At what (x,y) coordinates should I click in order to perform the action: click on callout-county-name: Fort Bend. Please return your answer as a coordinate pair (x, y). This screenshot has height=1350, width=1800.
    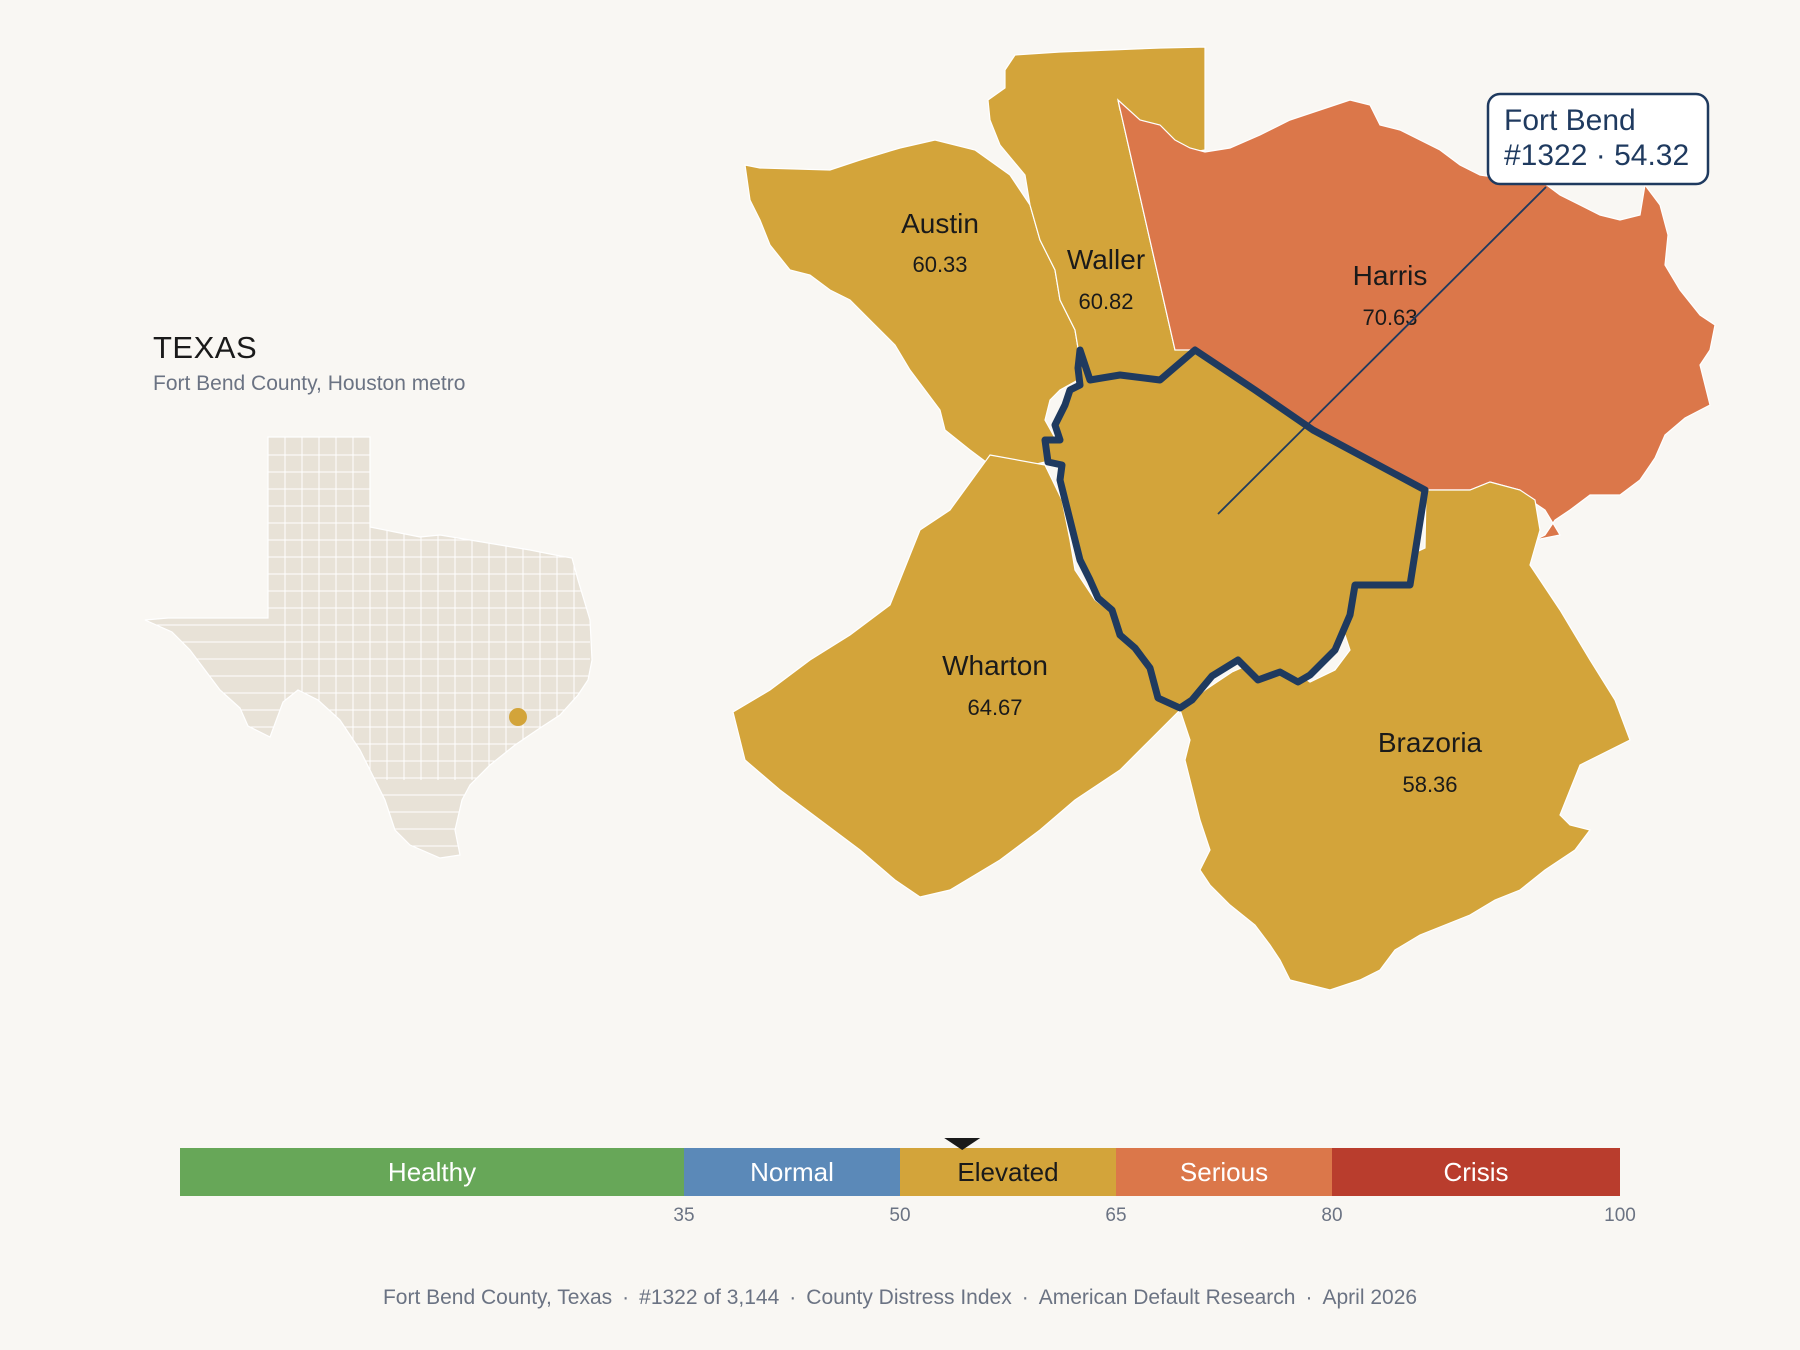
    Looking at the image, I should click on (1570, 120).